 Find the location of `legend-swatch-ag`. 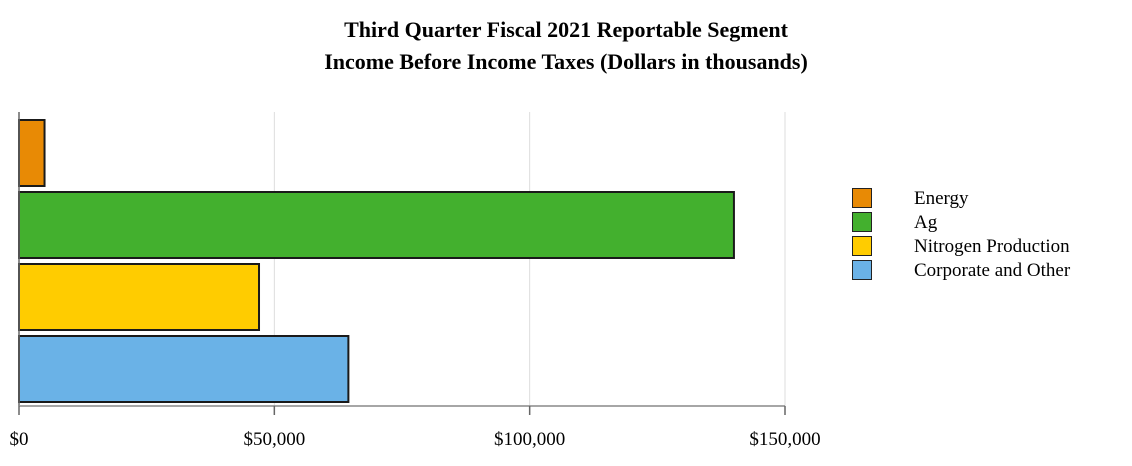

legend-swatch-ag is located at coordinates (862, 222).